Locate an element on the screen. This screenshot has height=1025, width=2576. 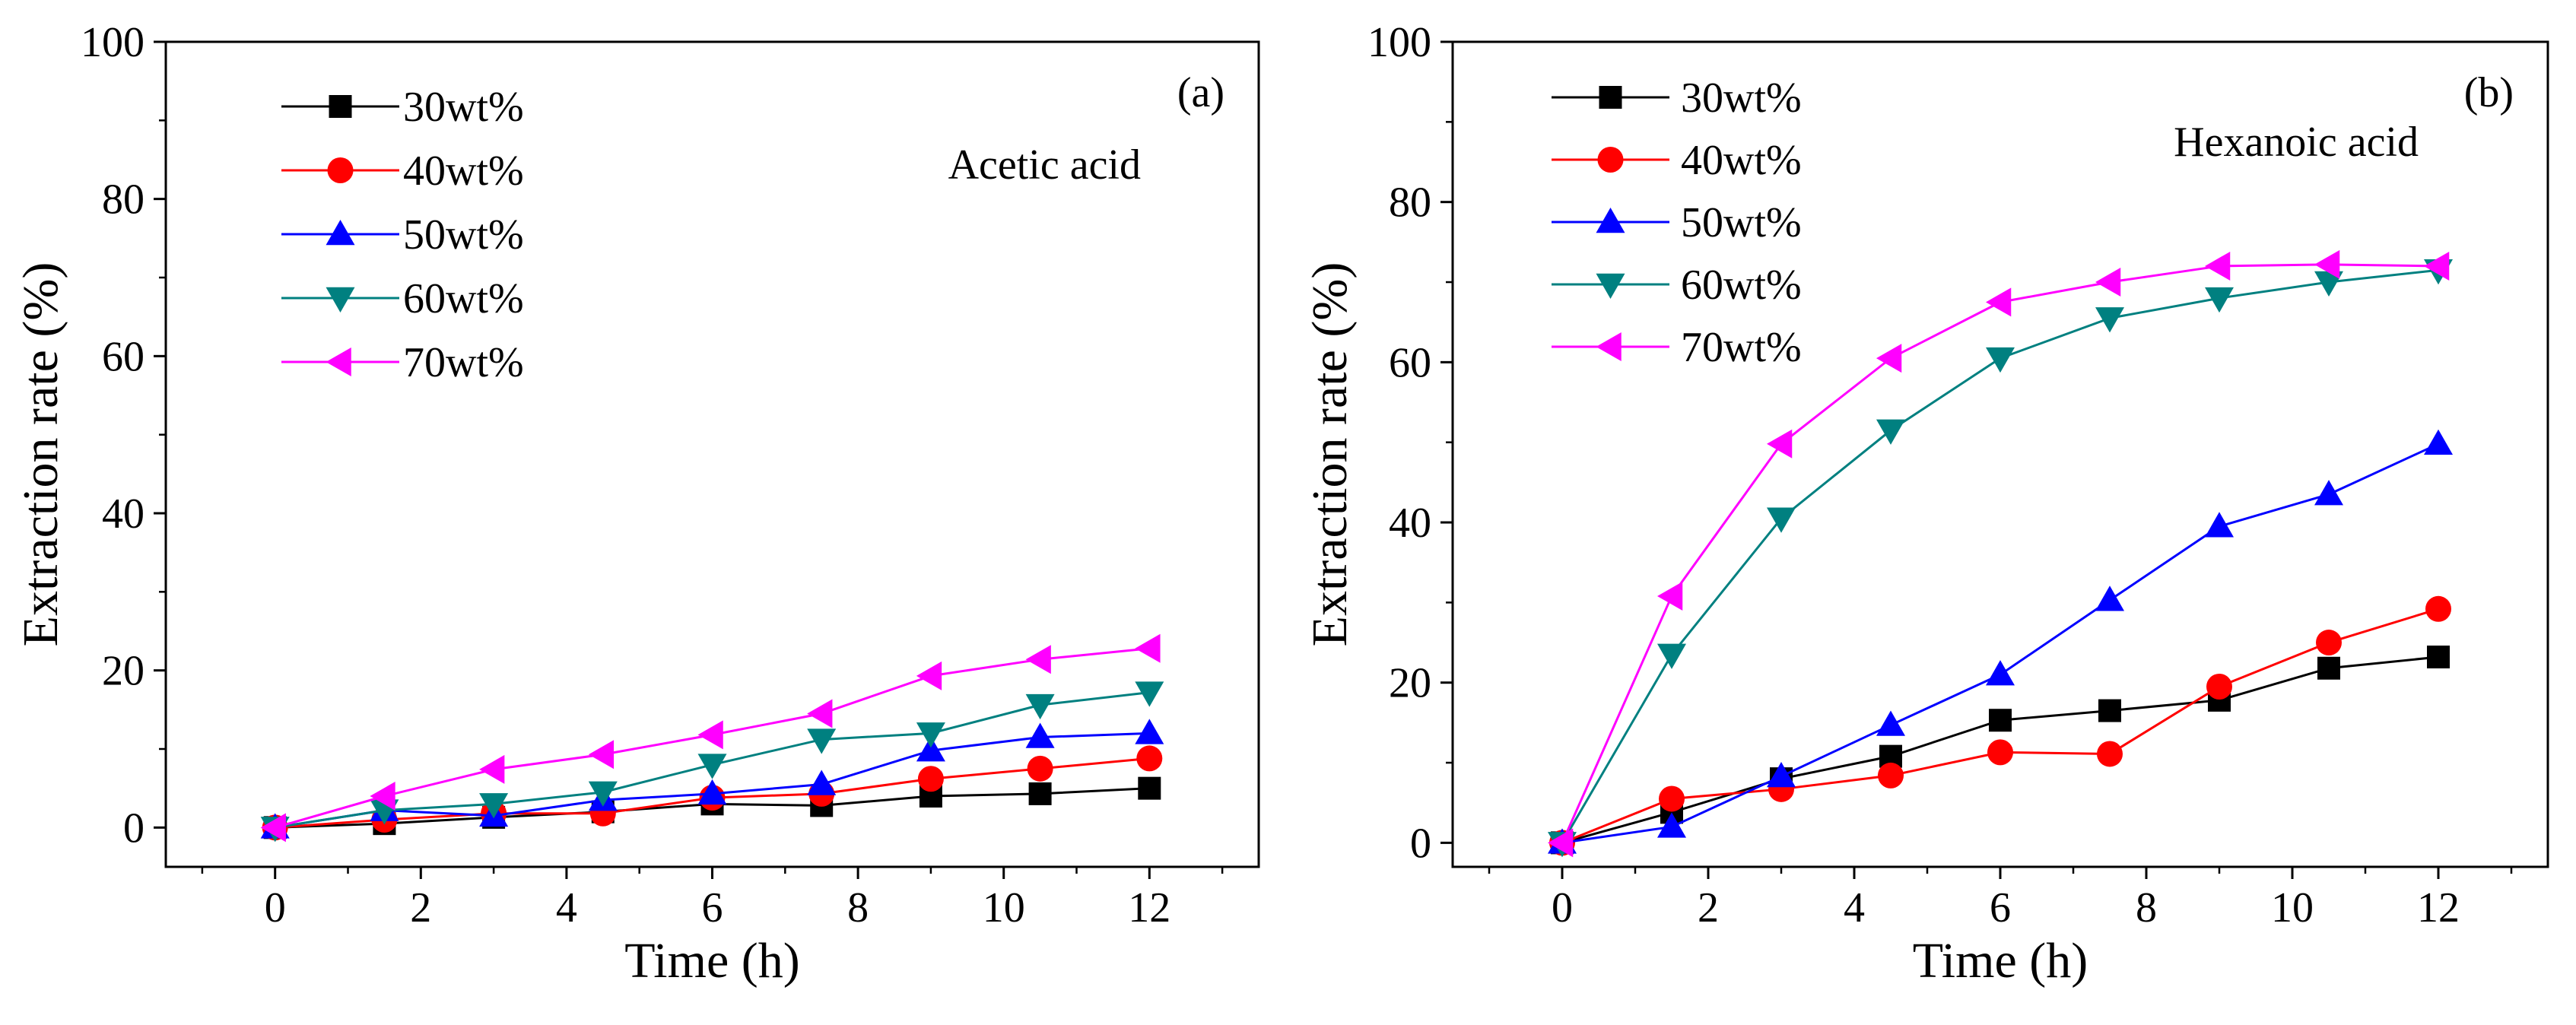
series-line is located at coordinates (2000, 643).